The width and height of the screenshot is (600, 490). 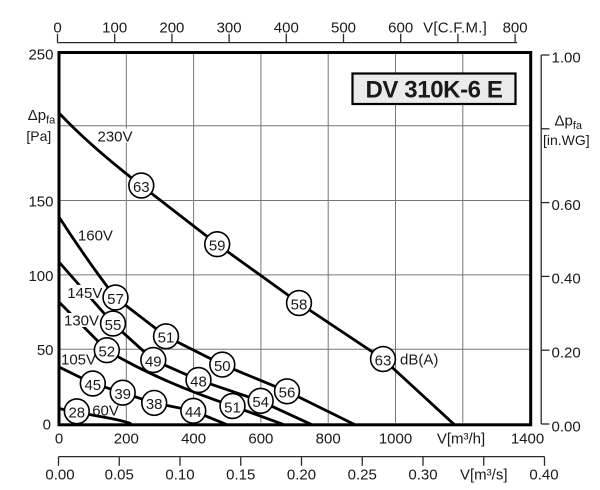 I want to click on svg-text: 55, so click(x=113, y=325).